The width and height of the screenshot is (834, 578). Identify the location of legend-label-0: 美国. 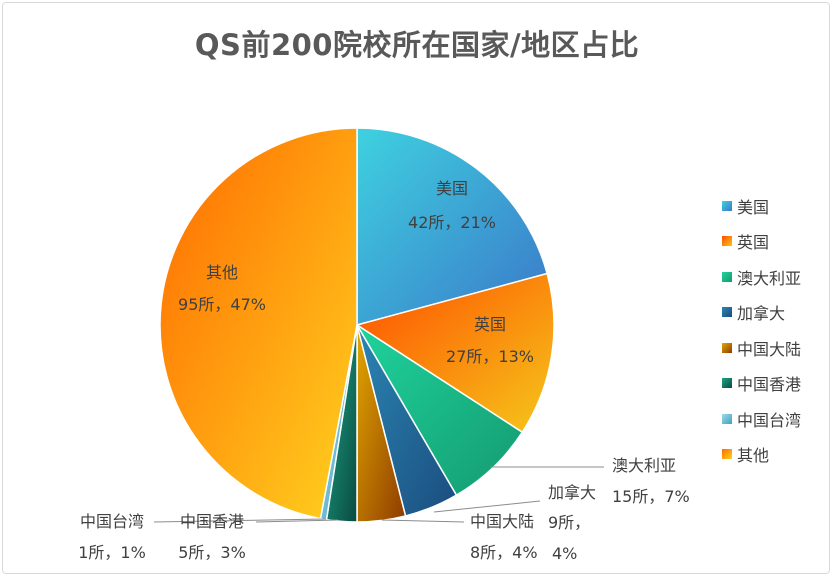
(753, 207).